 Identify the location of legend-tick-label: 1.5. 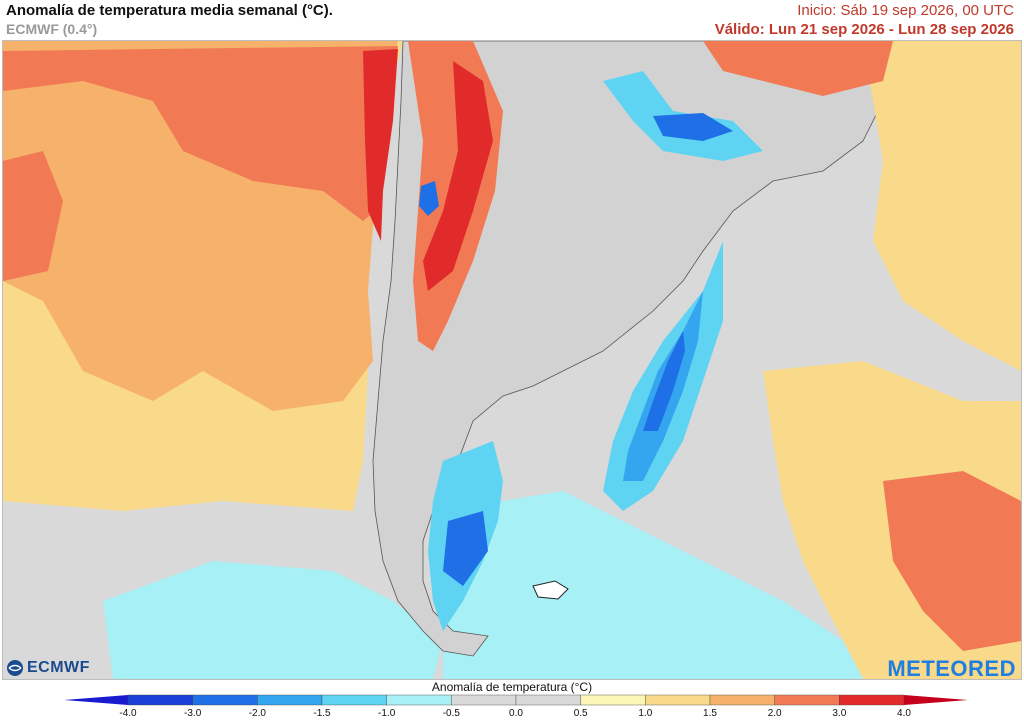
(710, 713).